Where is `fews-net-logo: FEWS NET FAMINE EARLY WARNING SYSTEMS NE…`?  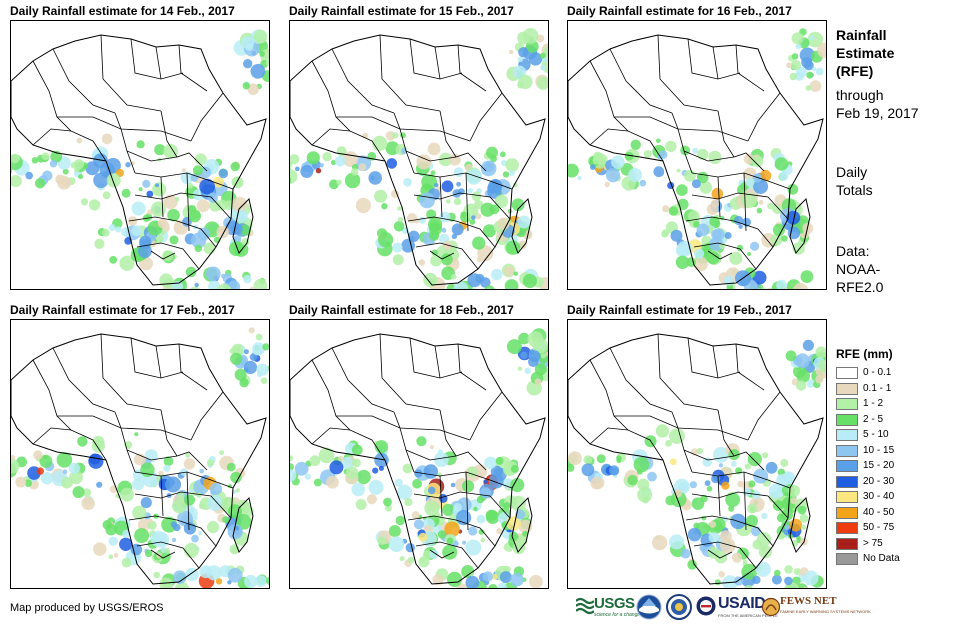 fews-net-logo: FEWS NET FAMINE EARLY WARNING SYSTEMS NE… is located at coordinates (816, 608).